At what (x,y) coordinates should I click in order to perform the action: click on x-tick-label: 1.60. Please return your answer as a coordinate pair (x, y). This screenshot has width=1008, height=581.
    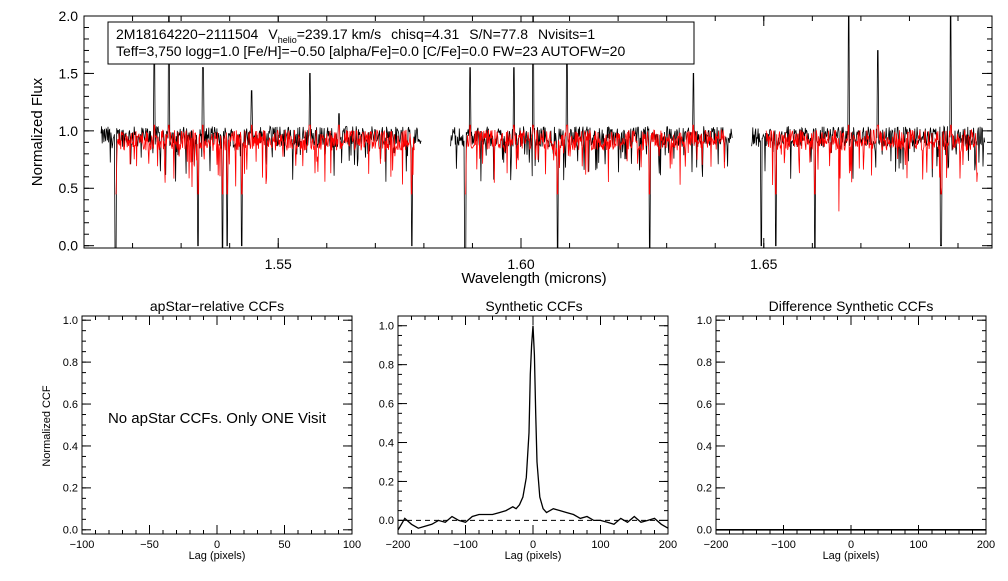
    Looking at the image, I should click on (520, 264).